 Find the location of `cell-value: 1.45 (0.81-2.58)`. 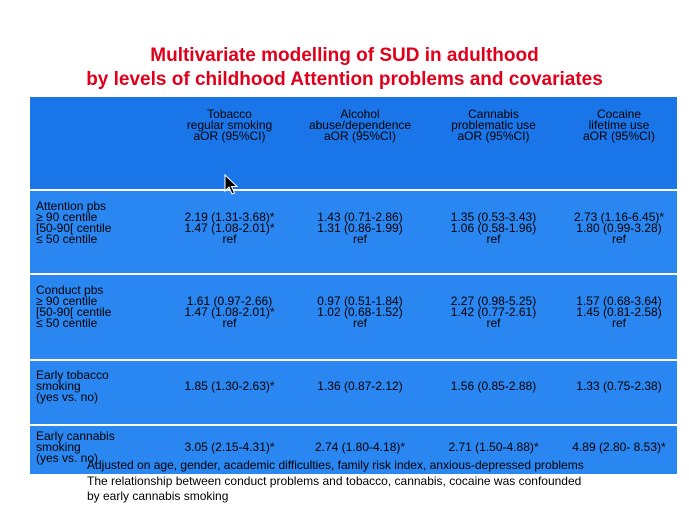

cell-value: 1.45 (0.81-2.58) is located at coordinates (619, 312).